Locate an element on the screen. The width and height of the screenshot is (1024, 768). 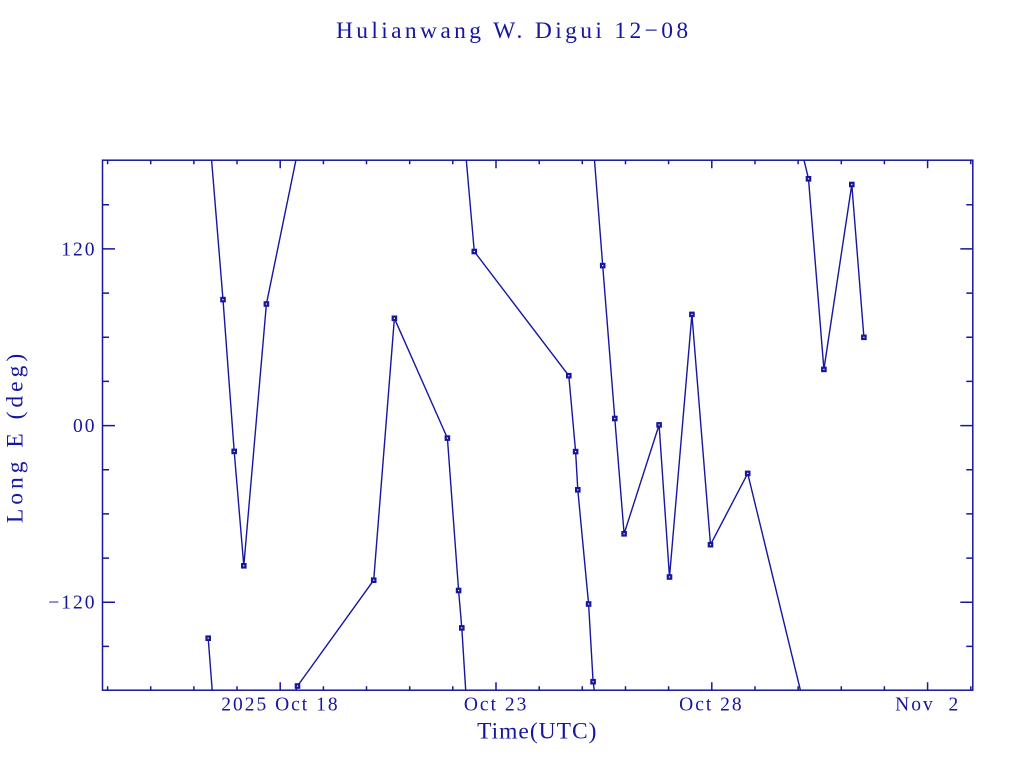
svg-text: Long E (deg) is located at coordinates (16, 436).